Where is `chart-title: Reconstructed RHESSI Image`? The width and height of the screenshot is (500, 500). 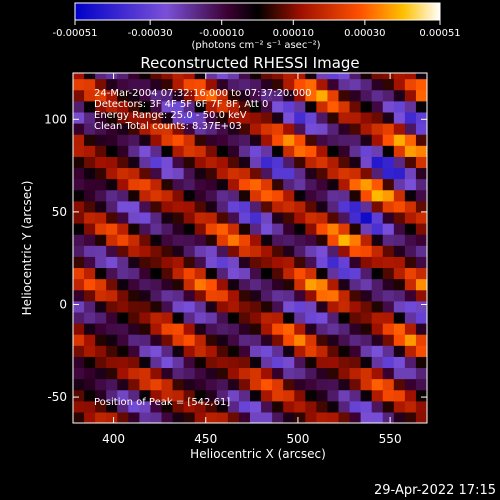
chart-title: Reconstructed RHESSI Image is located at coordinates (249, 63).